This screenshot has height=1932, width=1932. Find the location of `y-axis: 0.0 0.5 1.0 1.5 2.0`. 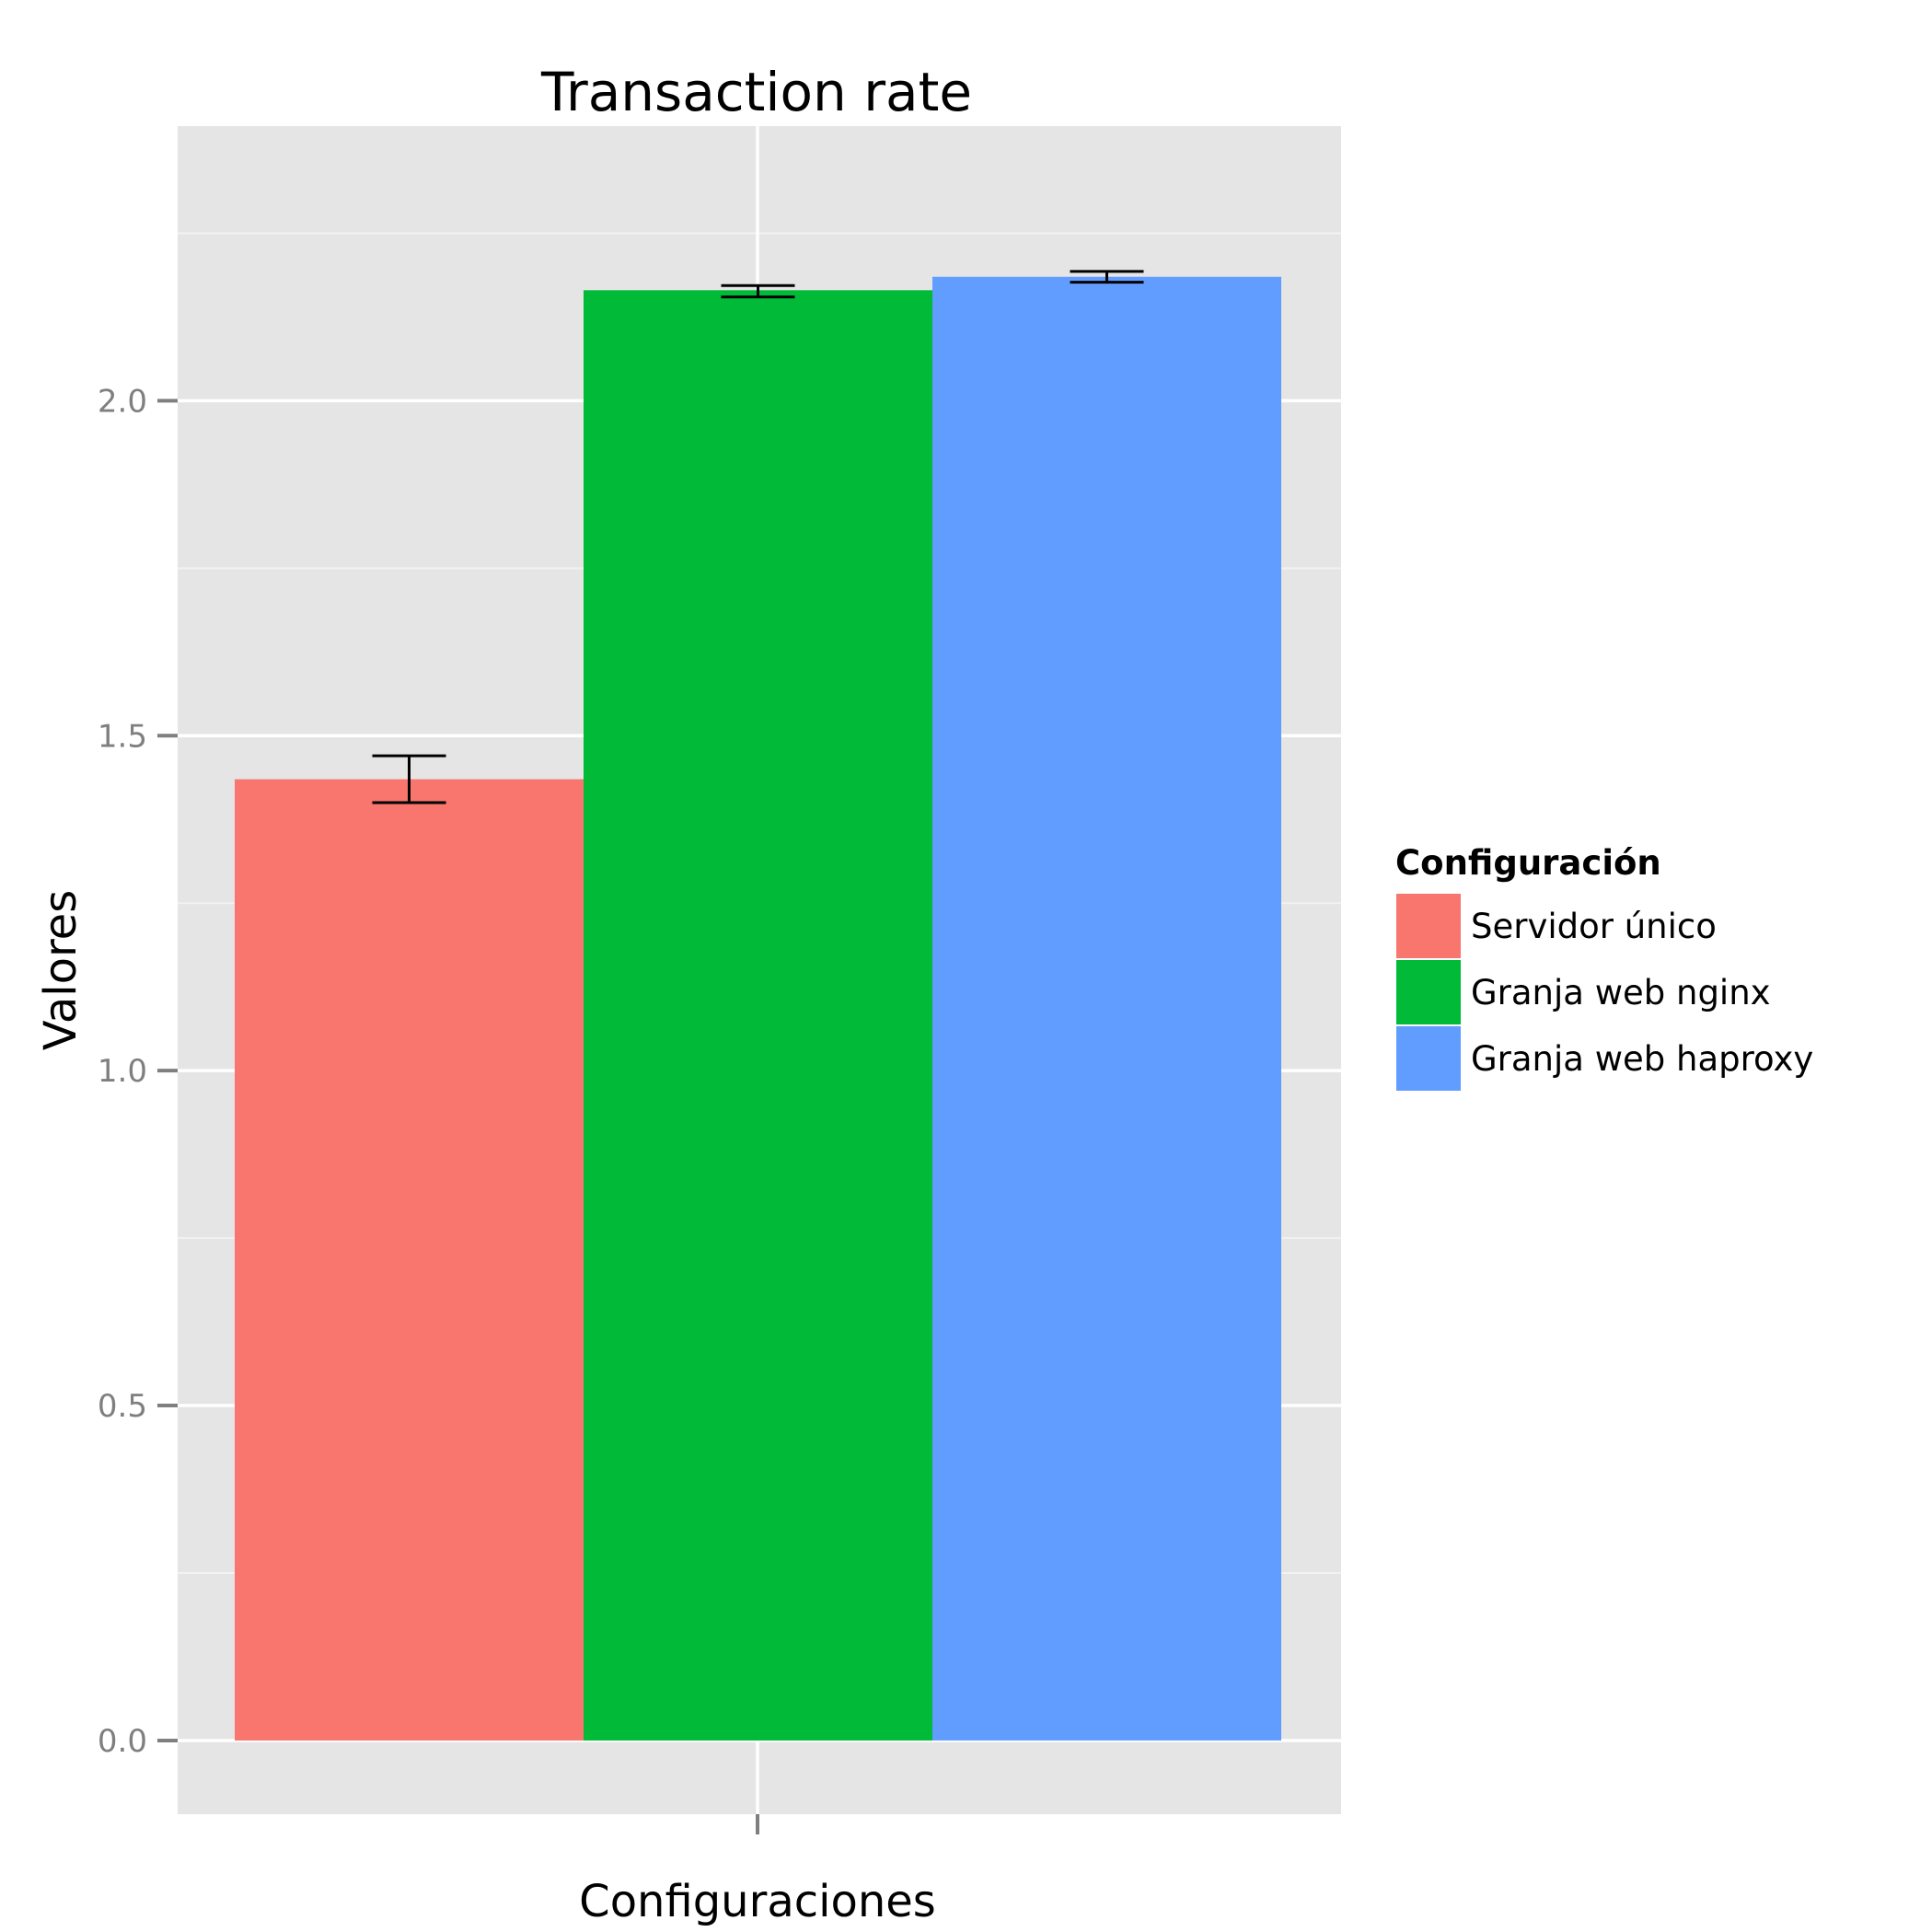

y-axis: 0.0 0.5 1.0 1.5 2.0 is located at coordinates (138, 1072).